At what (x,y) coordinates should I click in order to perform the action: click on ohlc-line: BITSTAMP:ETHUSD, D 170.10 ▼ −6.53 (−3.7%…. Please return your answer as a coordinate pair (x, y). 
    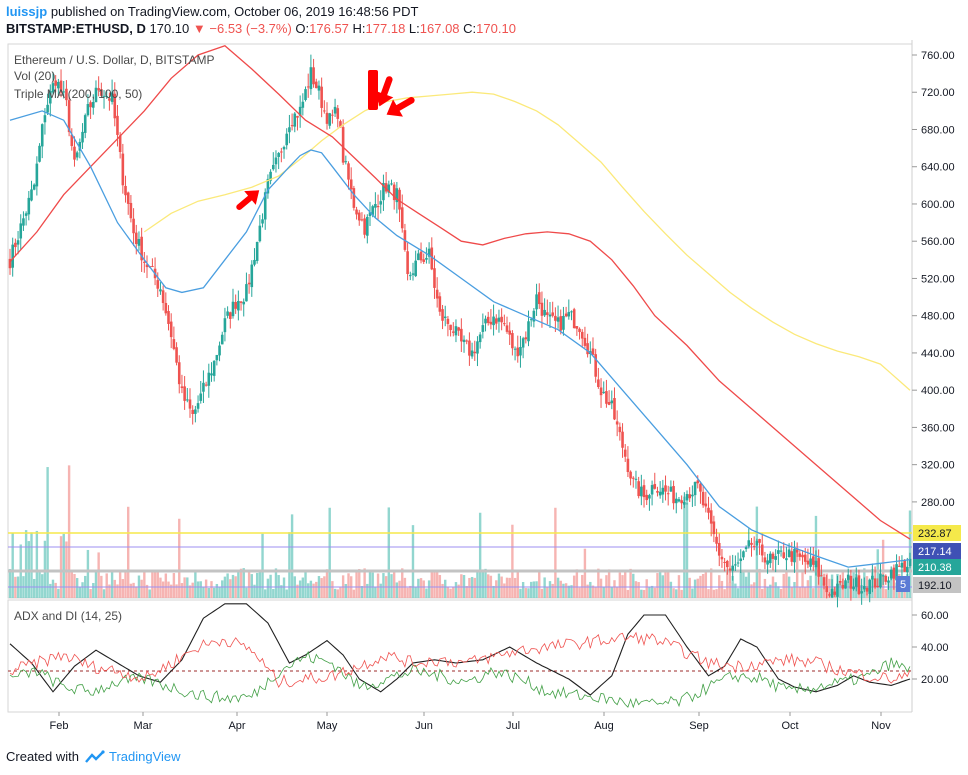
    Looking at the image, I should click on (261, 28).